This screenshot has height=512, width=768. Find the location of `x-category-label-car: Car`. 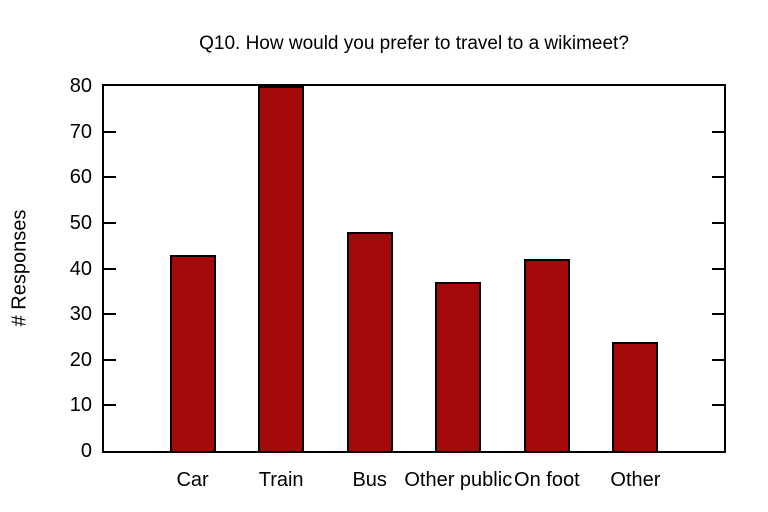

x-category-label-car: Car is located at coordinates (192, 480).